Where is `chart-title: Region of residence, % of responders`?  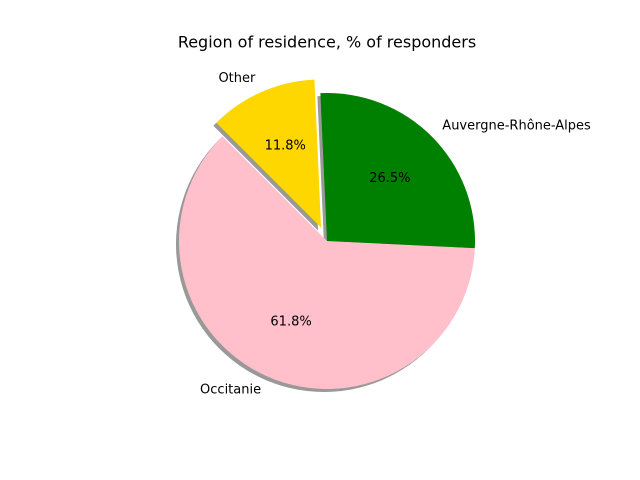 chart-title: Region of residence, % of responders is located at coordinates (327, 42).